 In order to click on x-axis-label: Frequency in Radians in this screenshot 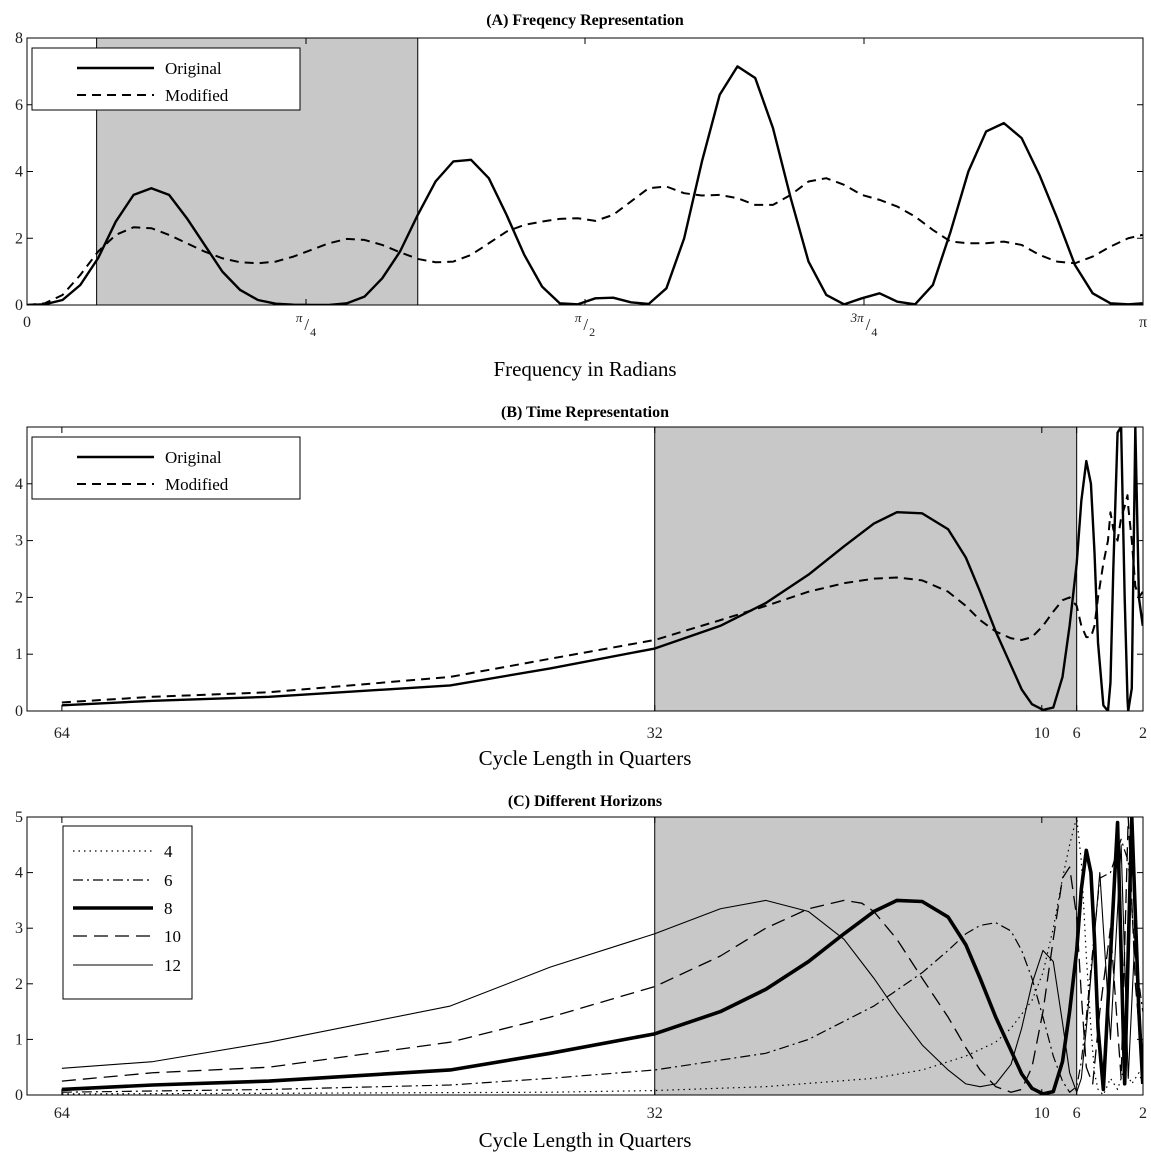, I will do `click(584, 369)`.